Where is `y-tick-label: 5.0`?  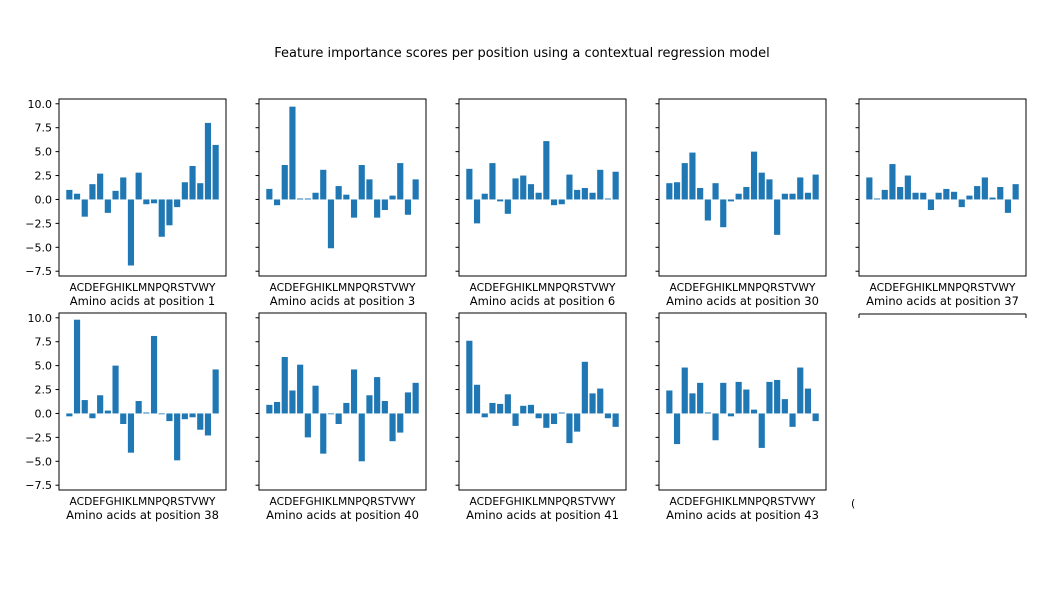
y-tick-label: 5.0 is located at coordinates (44, 366).